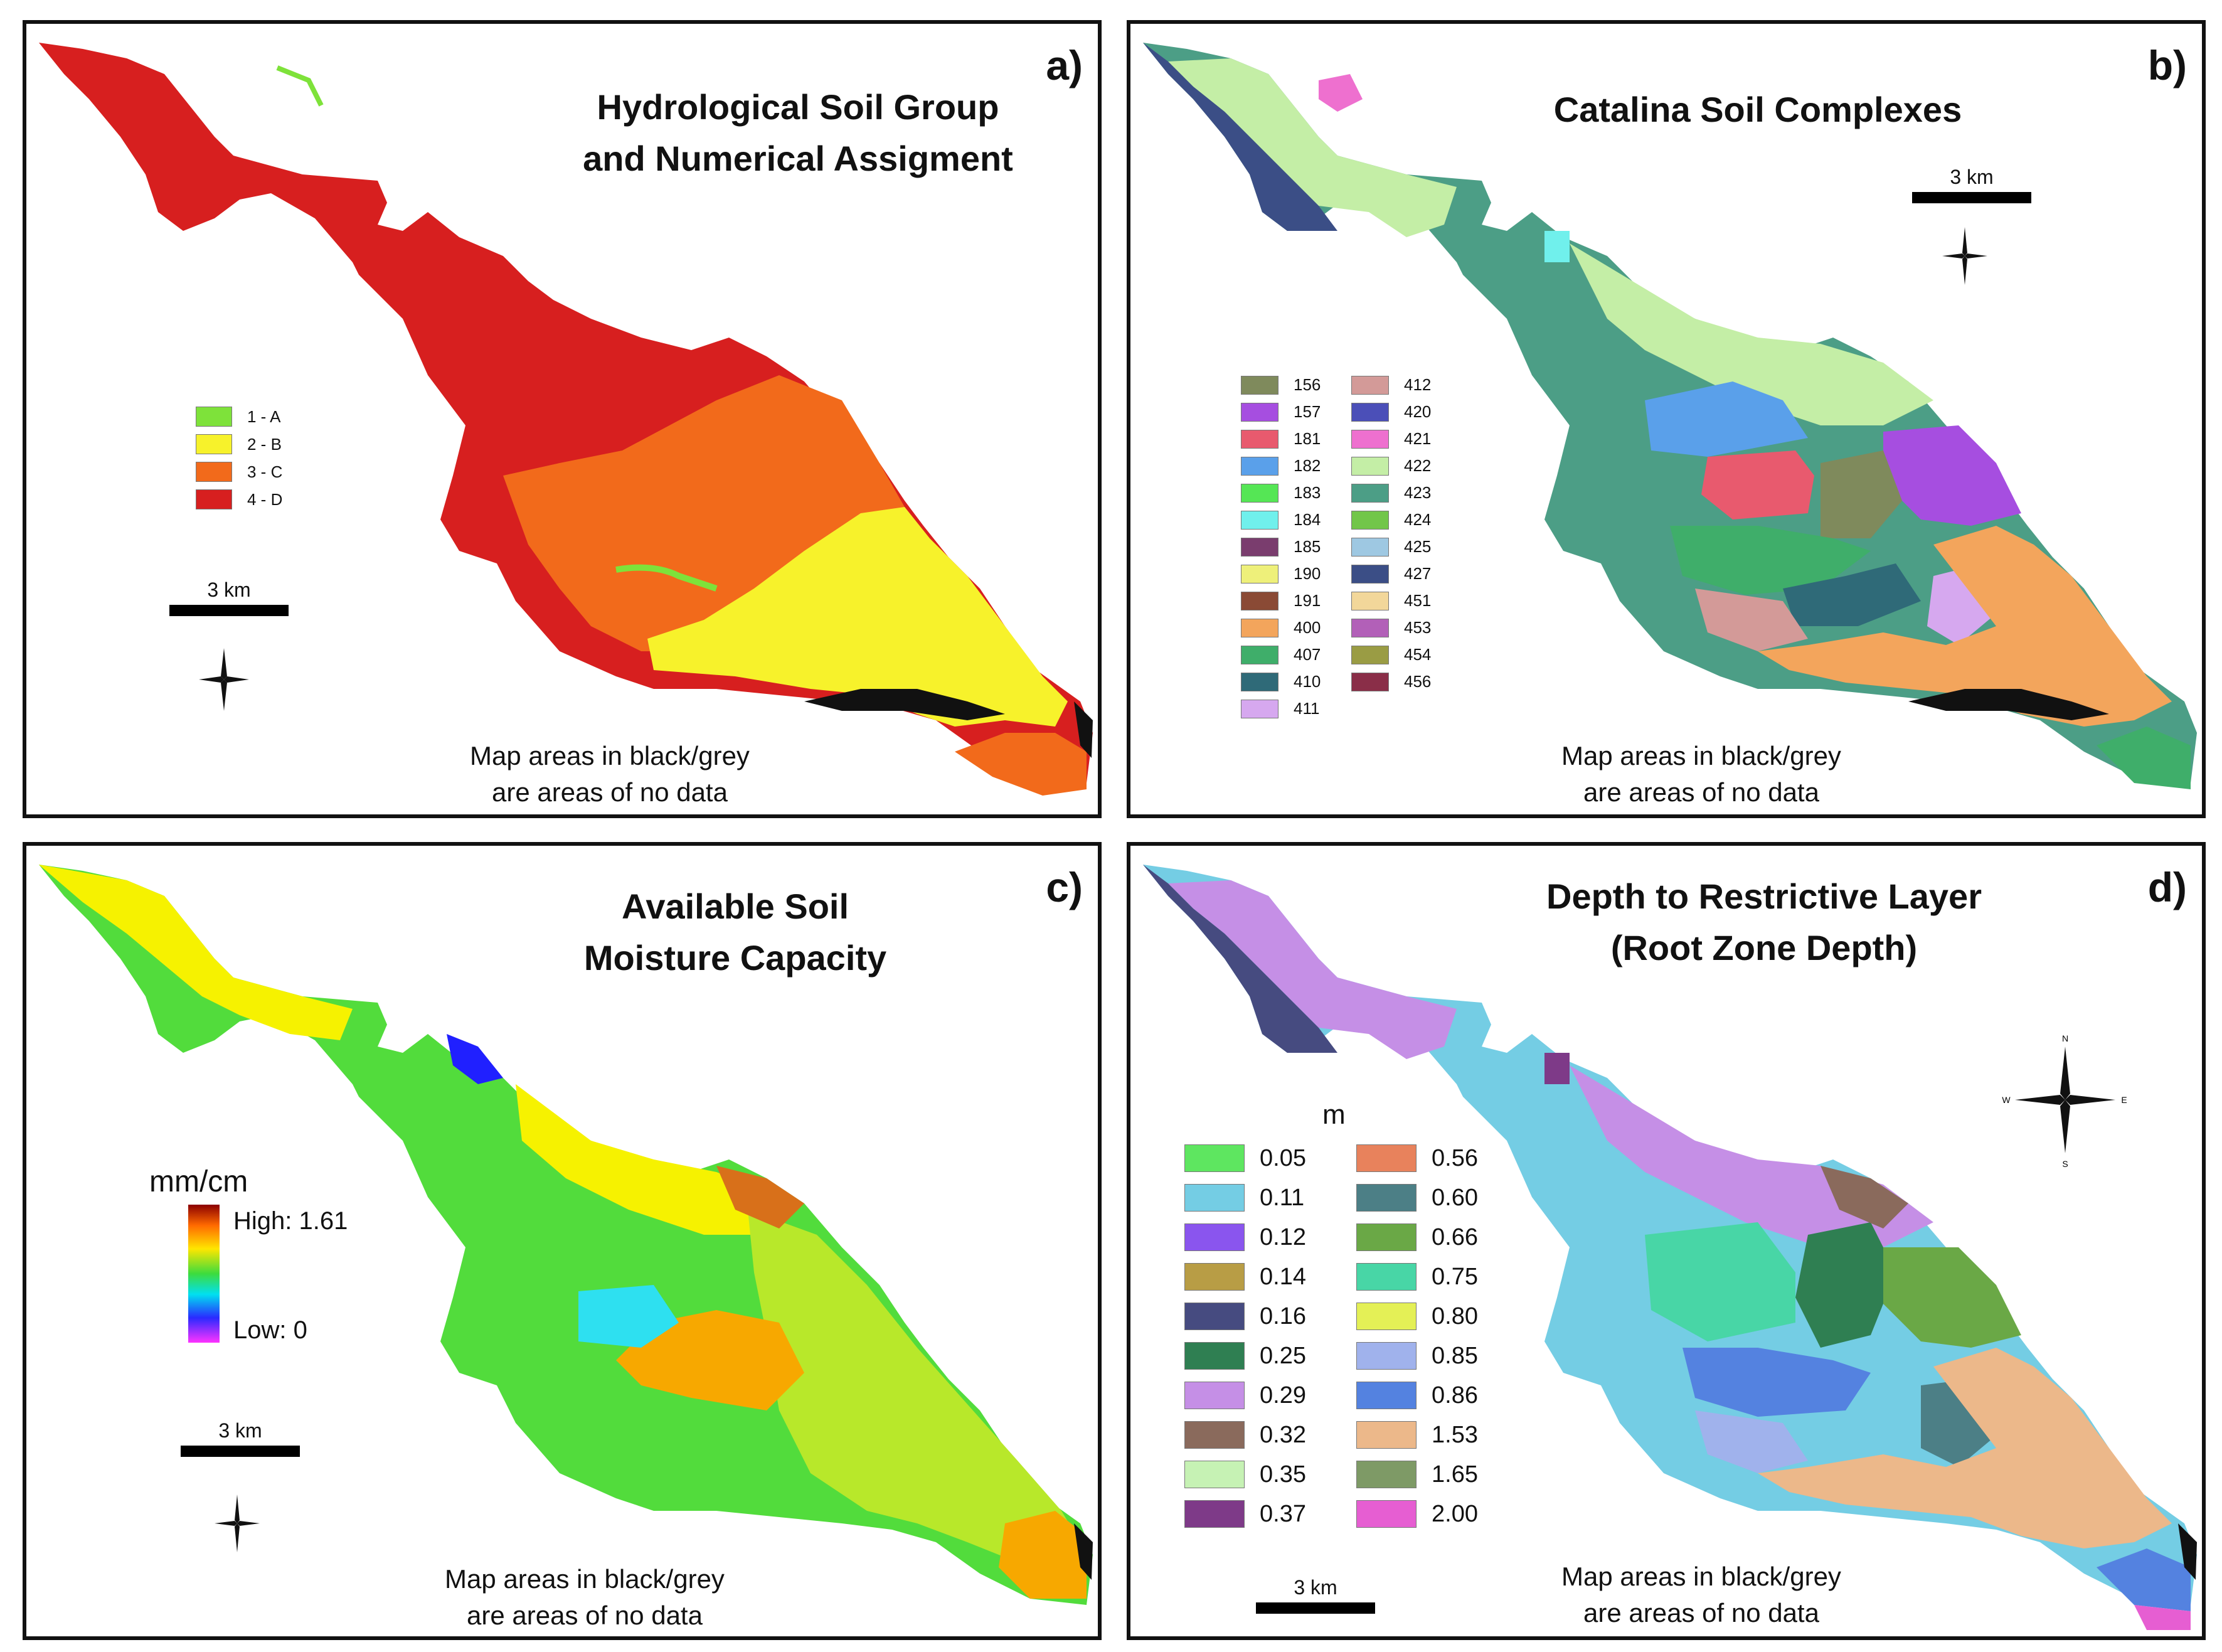  Describe the element at coordinates (1418, 493) in the screenshot. I see `legend-label: 423` at that location.